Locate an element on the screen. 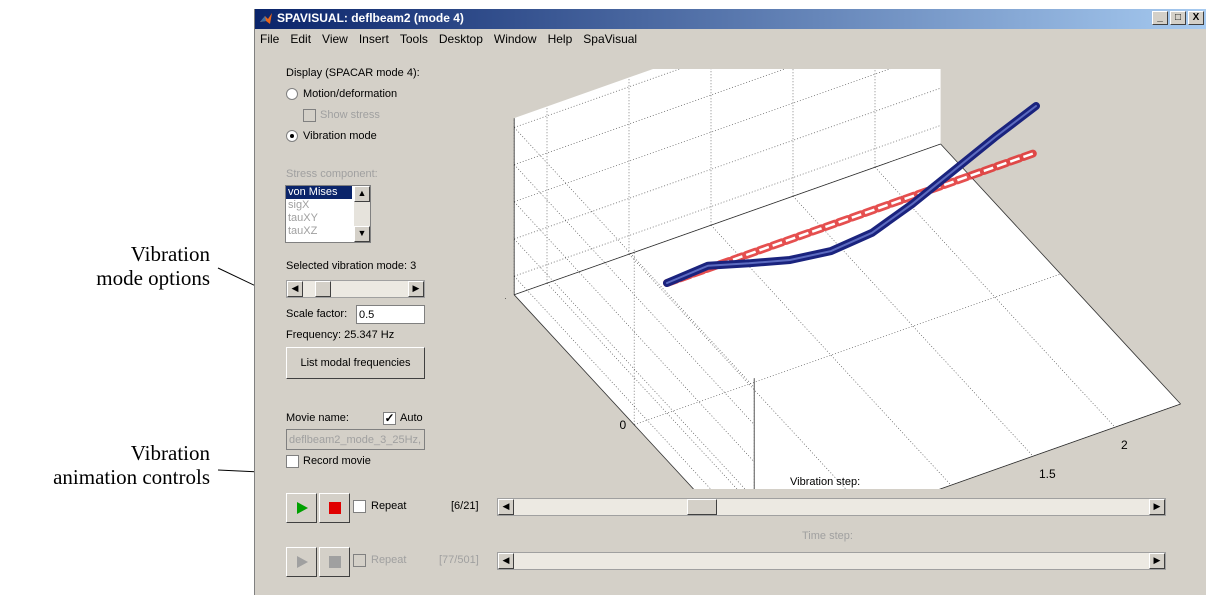 The height and width of the screenshot is (595, 1206). time-stop-button is located at coordinates (334, 562).